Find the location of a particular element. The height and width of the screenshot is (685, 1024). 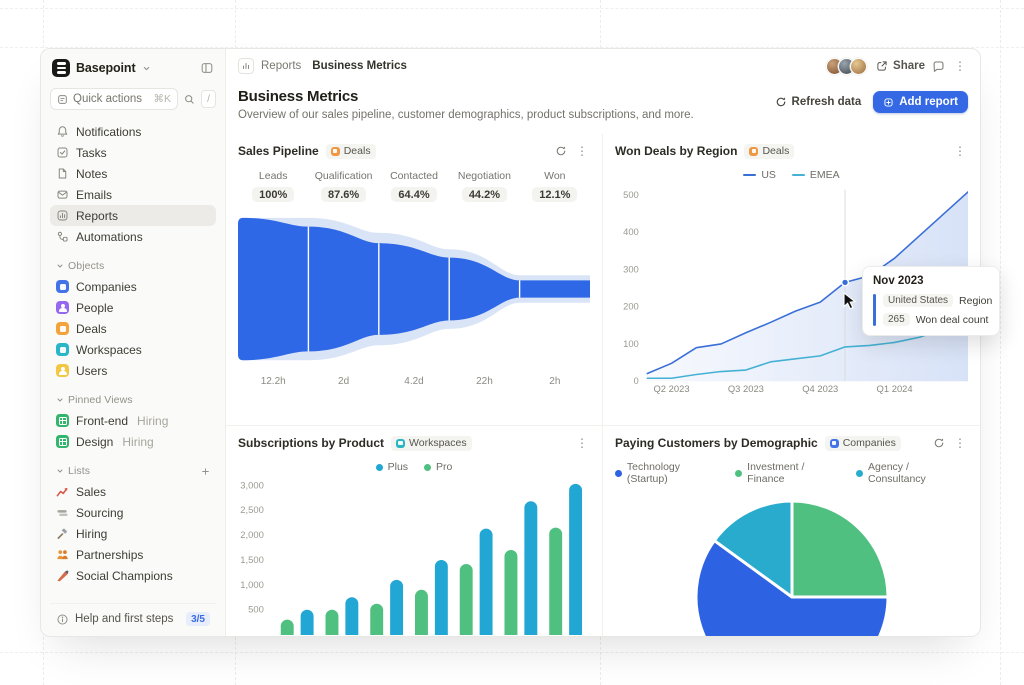

tooltip-title: Nov 2023 is located at coordinates (898, 281).